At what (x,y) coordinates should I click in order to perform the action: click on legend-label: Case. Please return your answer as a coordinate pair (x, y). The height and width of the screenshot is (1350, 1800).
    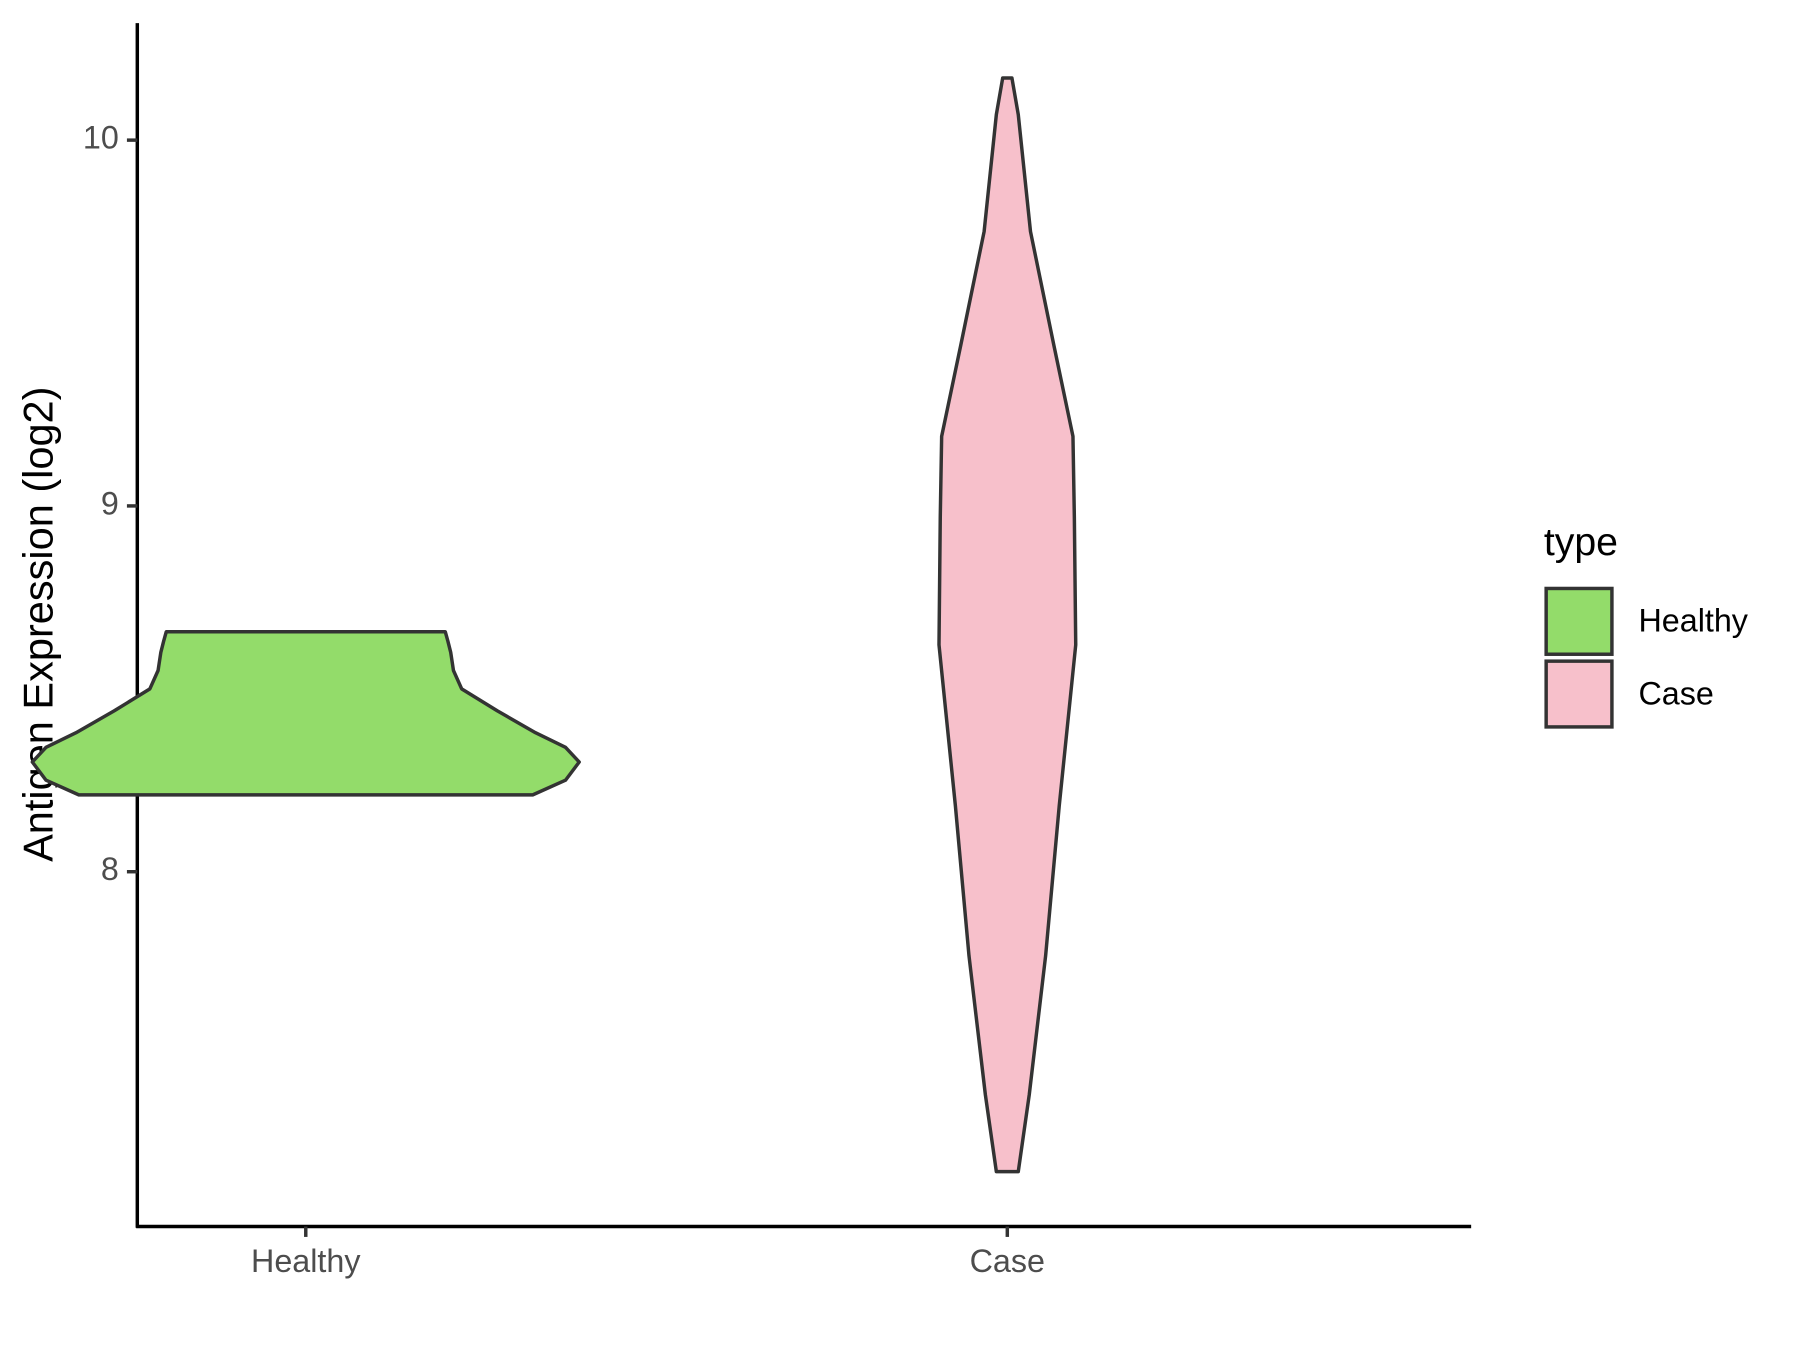
    Looking at the image, I should click on (1675, 693).